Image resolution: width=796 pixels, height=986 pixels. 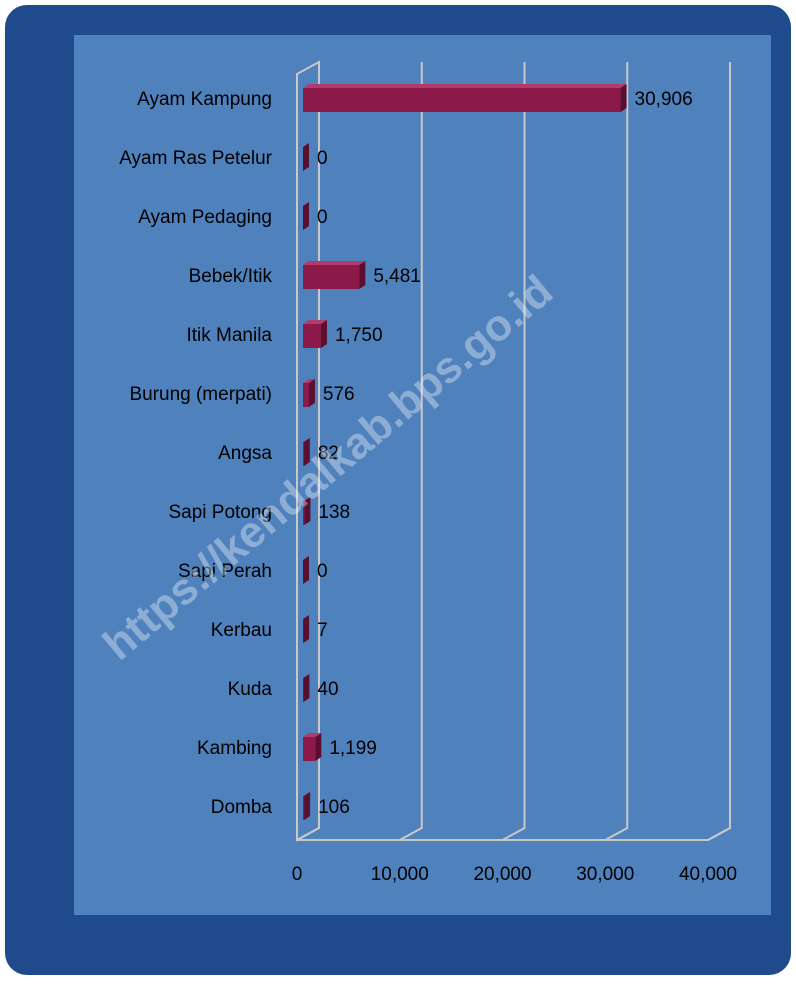 What do you see at coordinates (400, 874) in the screenshot?
I see `x-tick-label: 10,000` at bounding box center [400, 874].